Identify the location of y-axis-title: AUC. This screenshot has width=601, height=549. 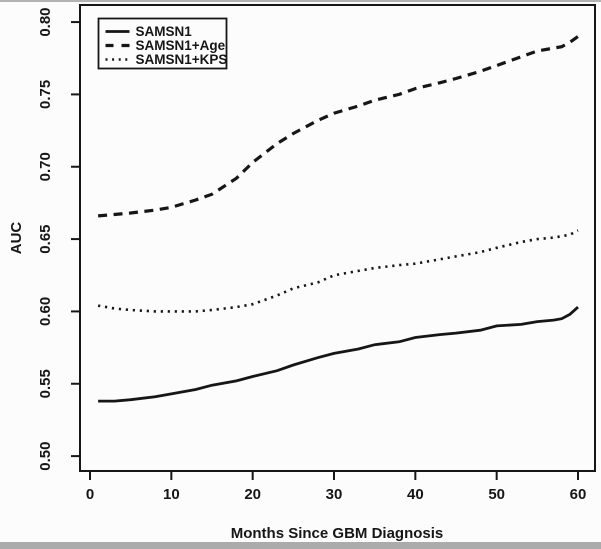
(16, 238).